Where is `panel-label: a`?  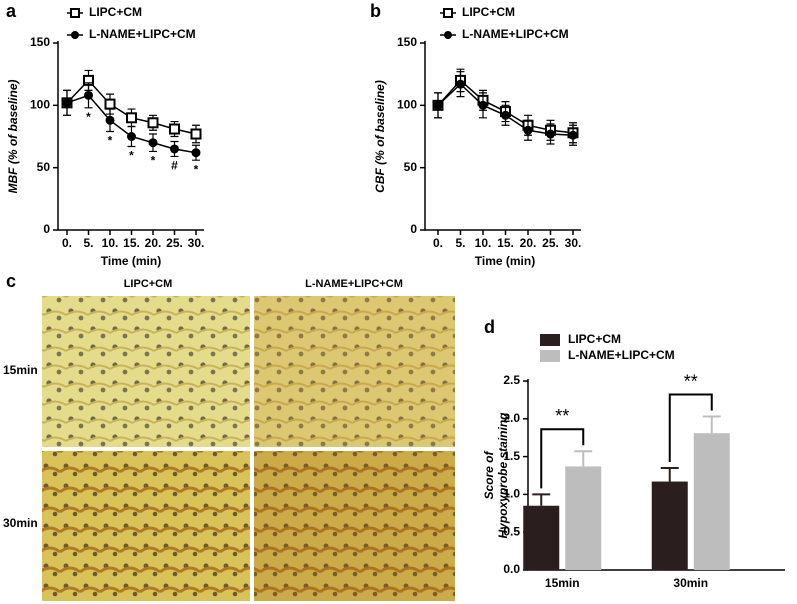 panel-label: a is located at coordinates (11, 11).